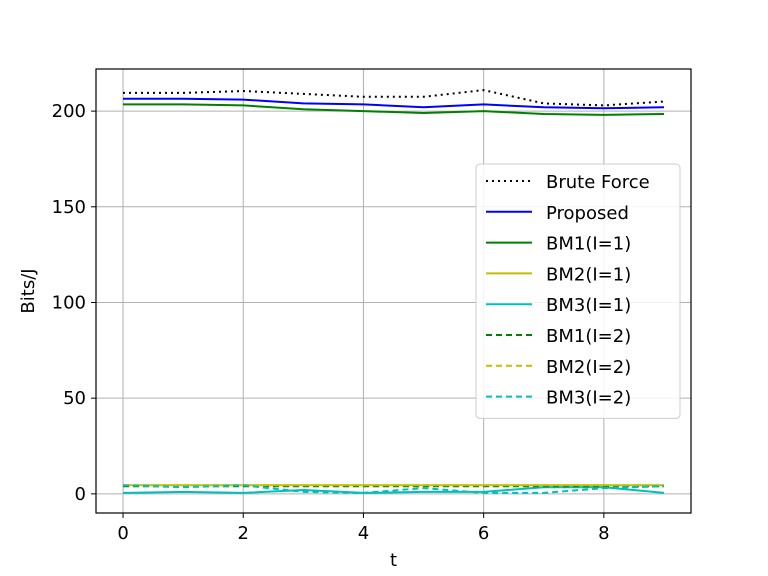 This screenshot has height=576, width=768. Describe the element at coordinates (69, 207) in the screenshot. I see `y-tick-label: 150` at that location.